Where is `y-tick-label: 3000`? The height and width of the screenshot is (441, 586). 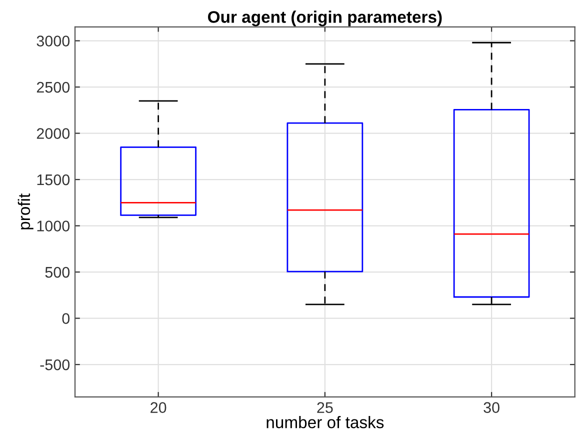 y-tick-label: 3000 is located at coordinates (53, 41).